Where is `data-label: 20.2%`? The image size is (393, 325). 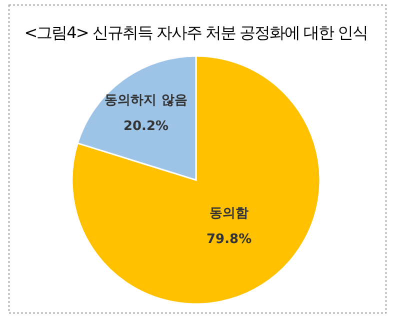
data-label: 20.2% is located at coordinates (146, 126).